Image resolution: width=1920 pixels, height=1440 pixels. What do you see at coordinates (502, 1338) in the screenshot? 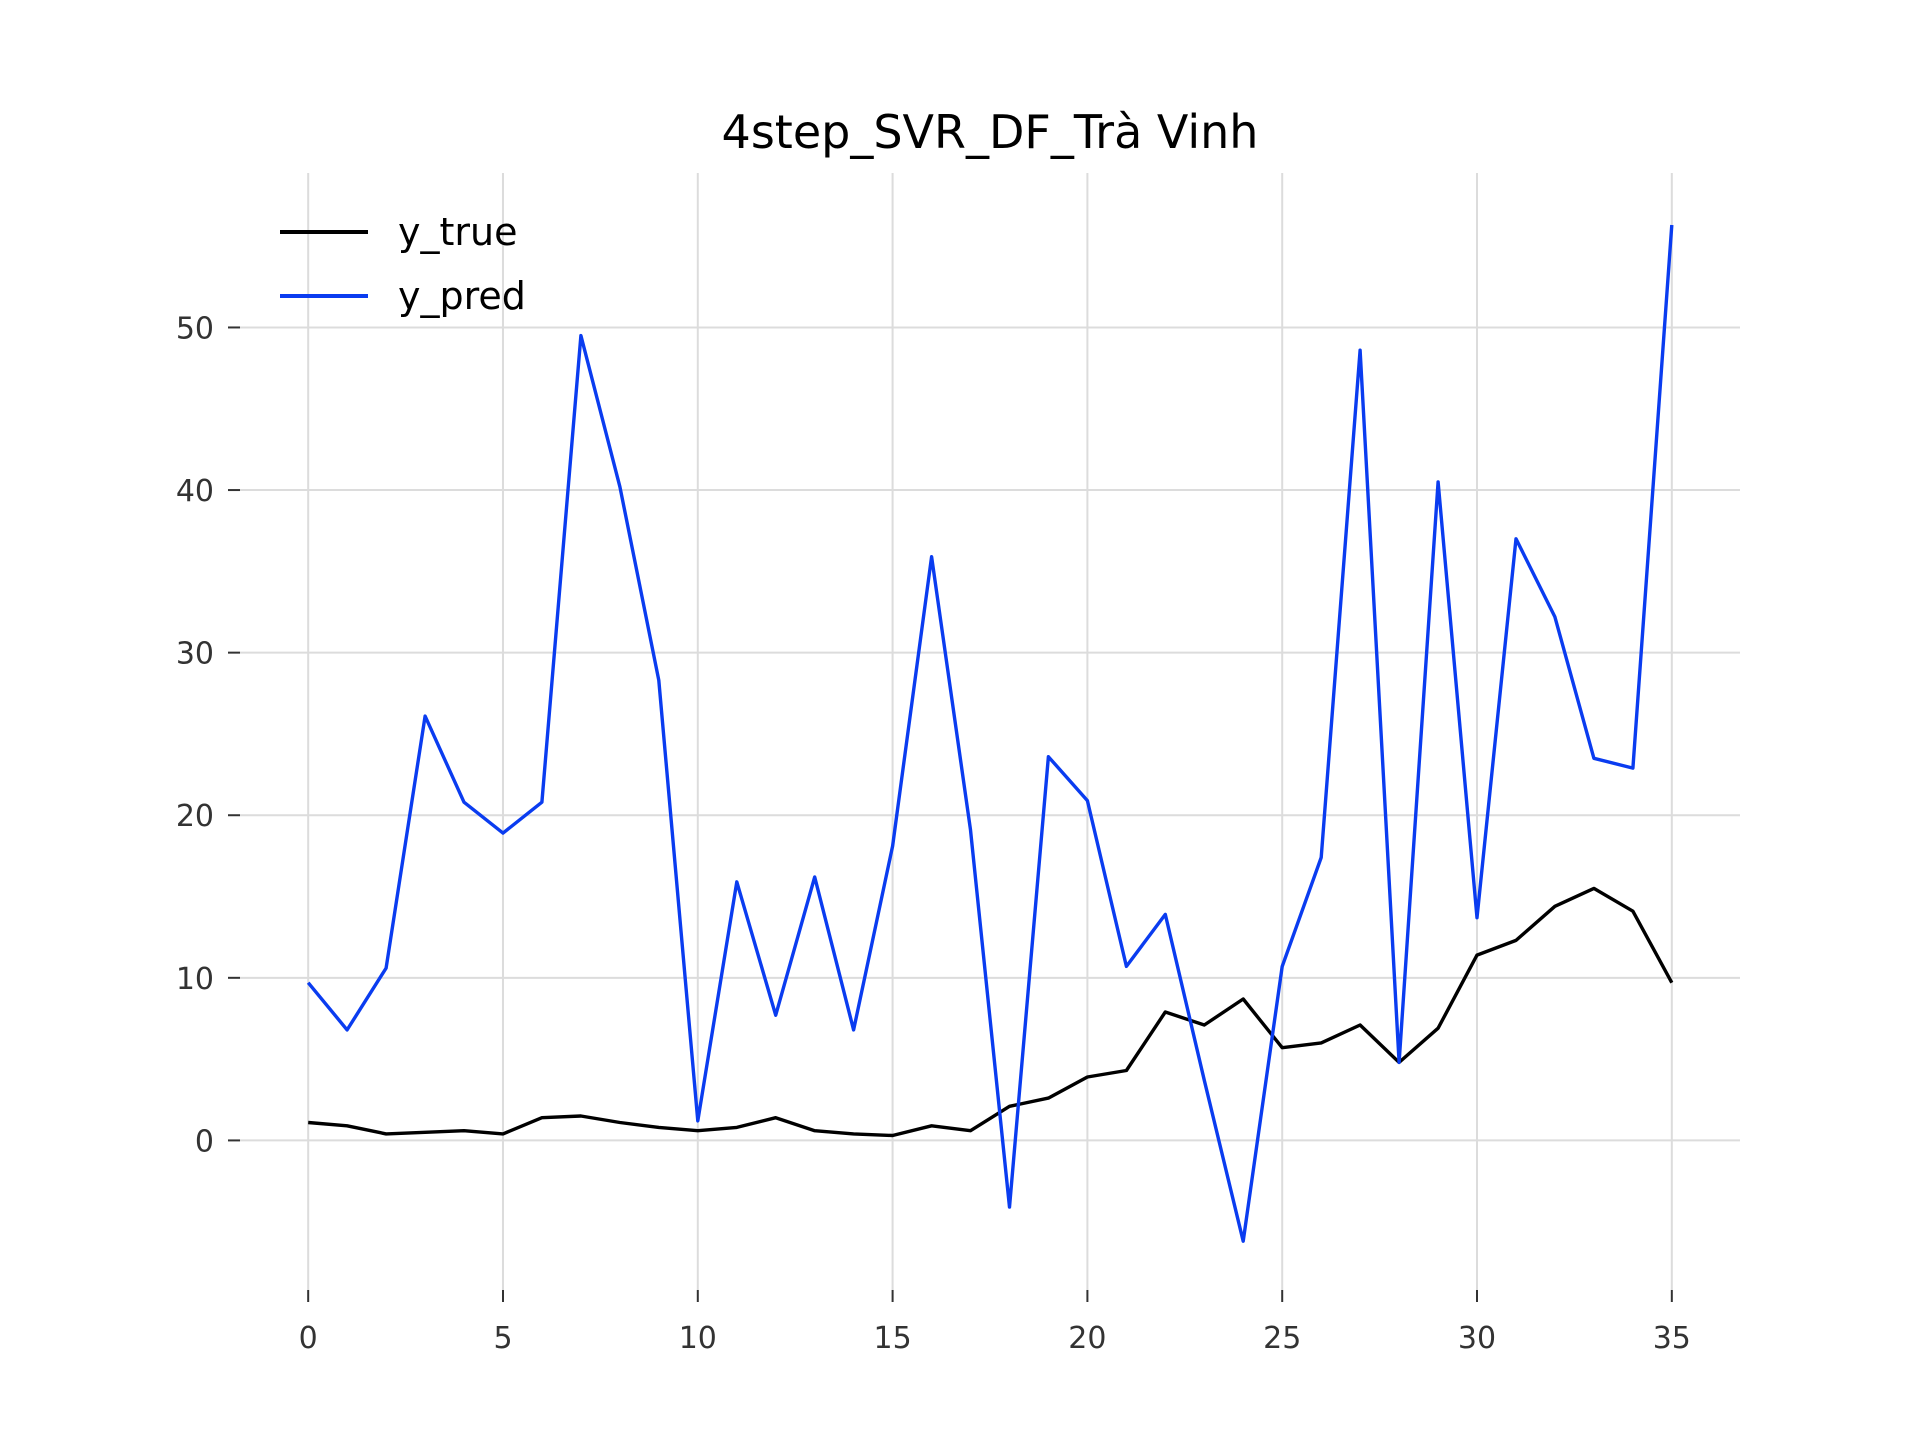
I see `x-tick-label: 5` at bounding box center [502, 1338].